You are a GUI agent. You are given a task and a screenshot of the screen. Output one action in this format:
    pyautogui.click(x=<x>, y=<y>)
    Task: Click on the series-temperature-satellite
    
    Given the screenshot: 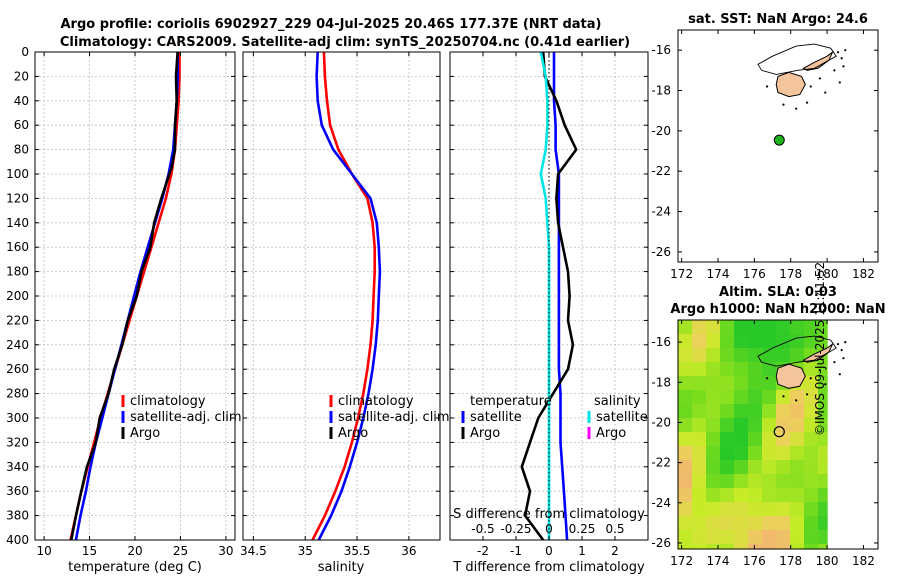 What is the action you would take?
    pyautogui.click(x=560, y=296)
    